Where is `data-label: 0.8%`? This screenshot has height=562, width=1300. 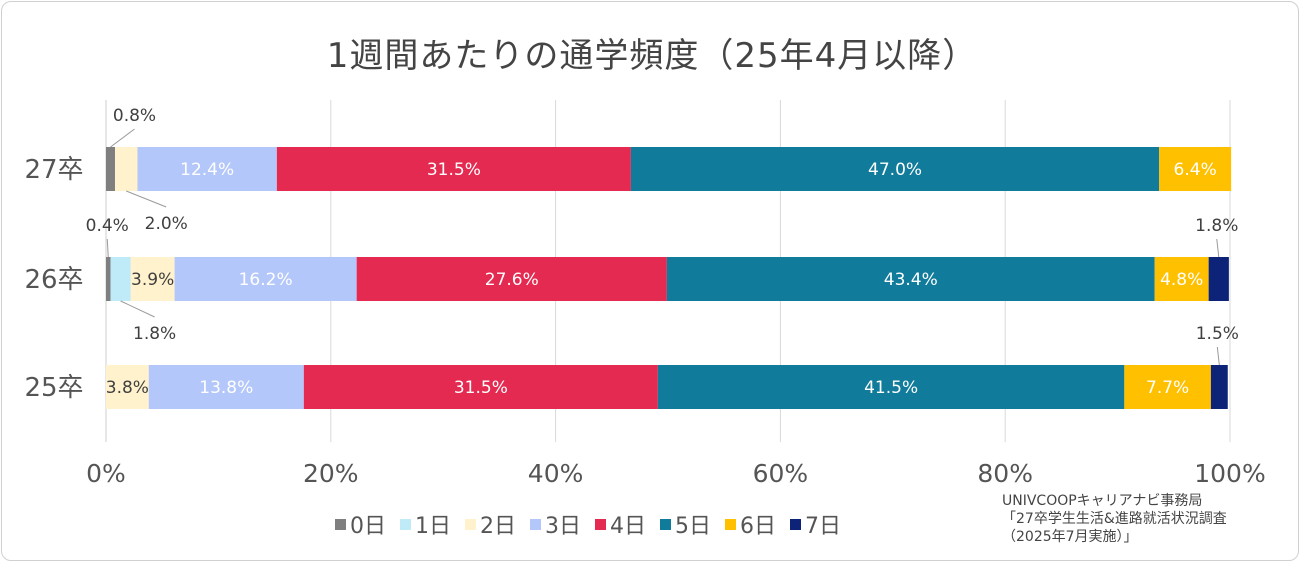 data-label: 0.8% is located at coordinates (134, 116).